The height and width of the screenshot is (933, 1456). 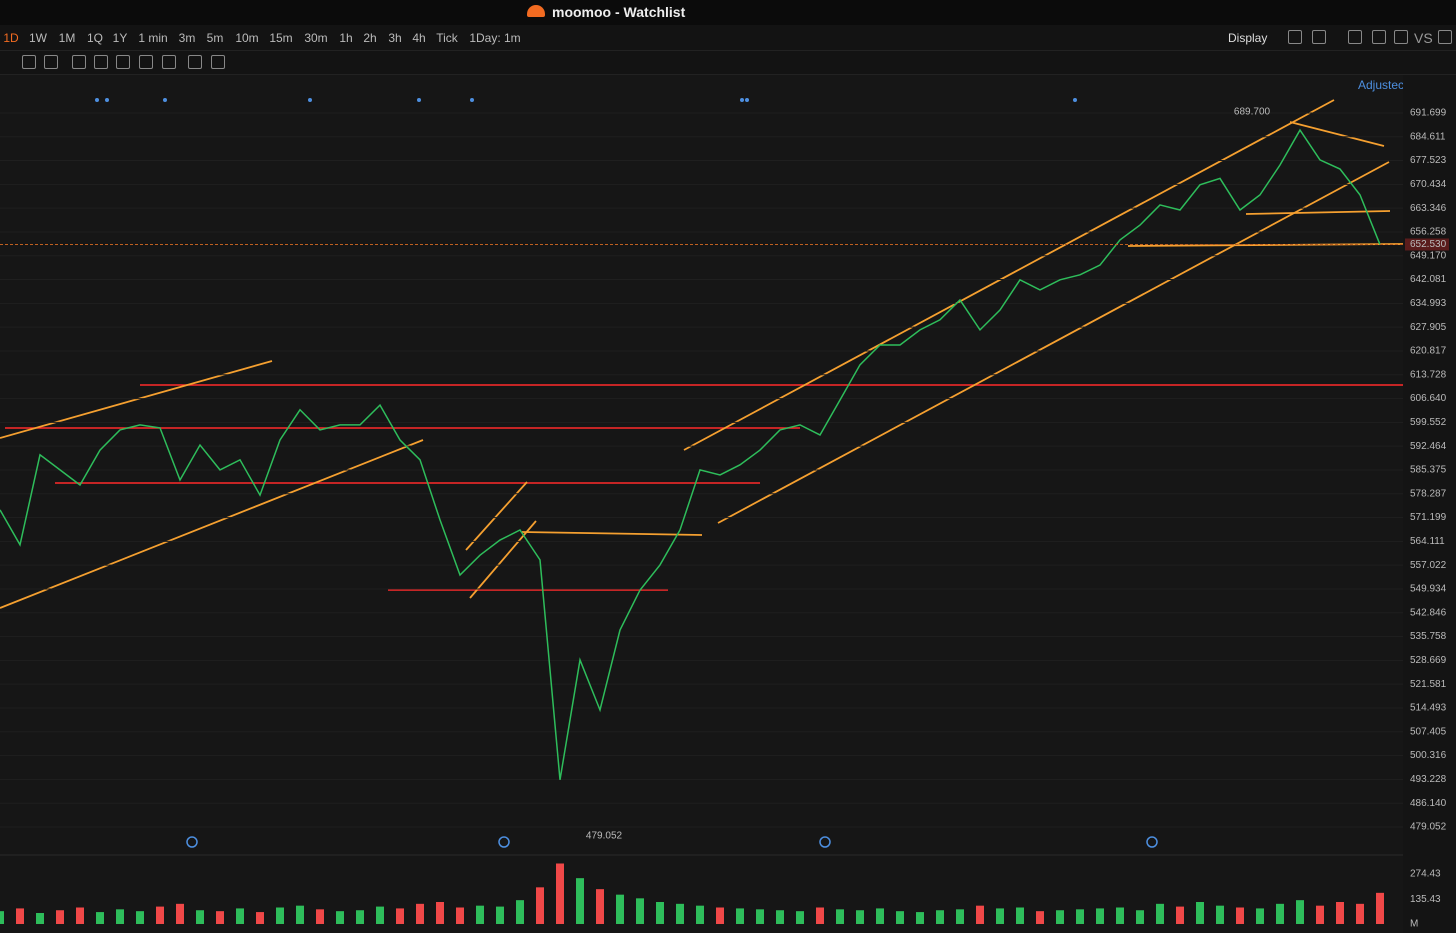 I want to click on period-button: 1 min, so click(x=153, y=38).